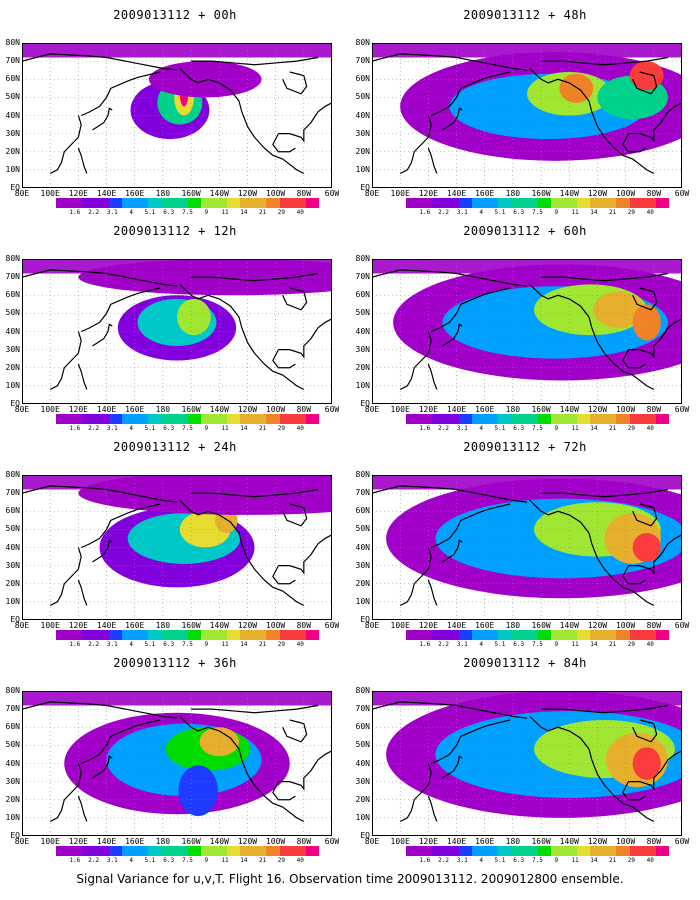 The width and height of the screenshot is (700, 900). Describe the element at coordinates (646, 76) in the screenshot. I see `variance-contour` at that location.